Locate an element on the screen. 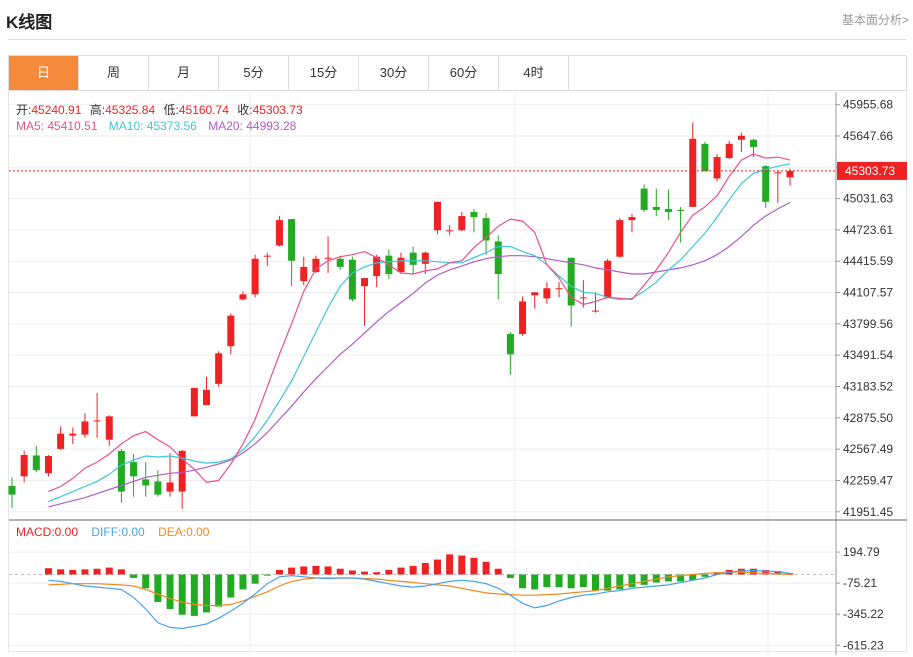 The width and height of the screenshot is (913, 657). dea-label: DEA: is located at coordinates (172, 532).